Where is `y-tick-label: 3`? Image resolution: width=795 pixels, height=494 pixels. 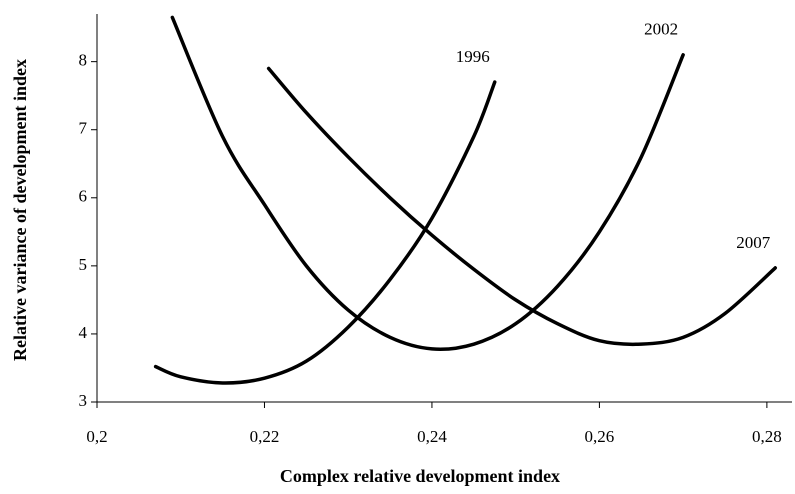
y-tick-label: 3 is located at coordinates (83, 400).